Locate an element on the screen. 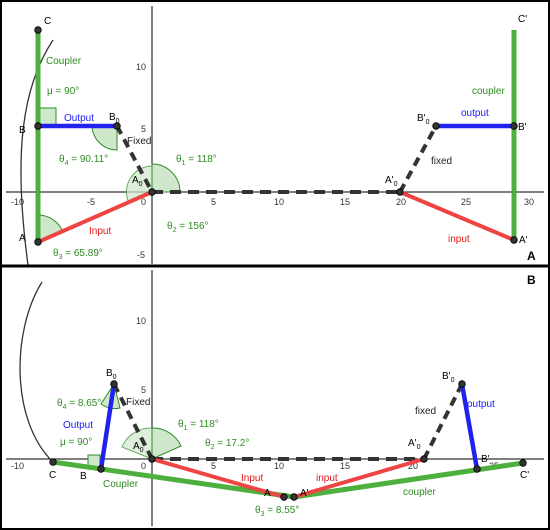  panel-b-label-a: A is located at coordinates (267, 493).